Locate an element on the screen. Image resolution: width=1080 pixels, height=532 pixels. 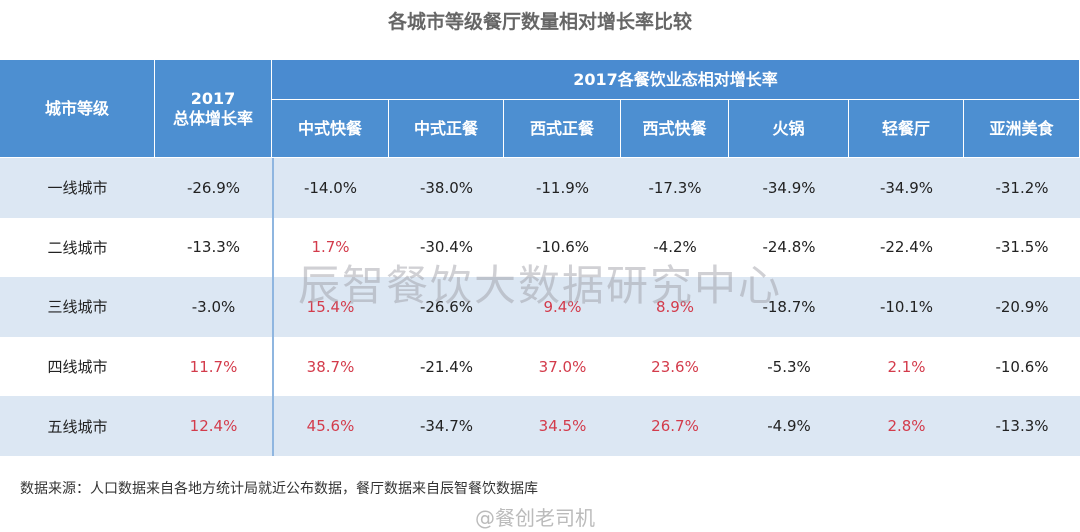
header-cell: 轻餐厅 is located at coordinates (906, 129).